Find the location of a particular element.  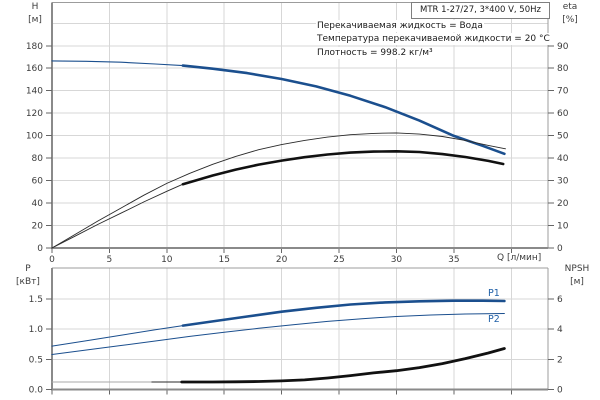

p1-main-curve is located at coordinates (343, 313).